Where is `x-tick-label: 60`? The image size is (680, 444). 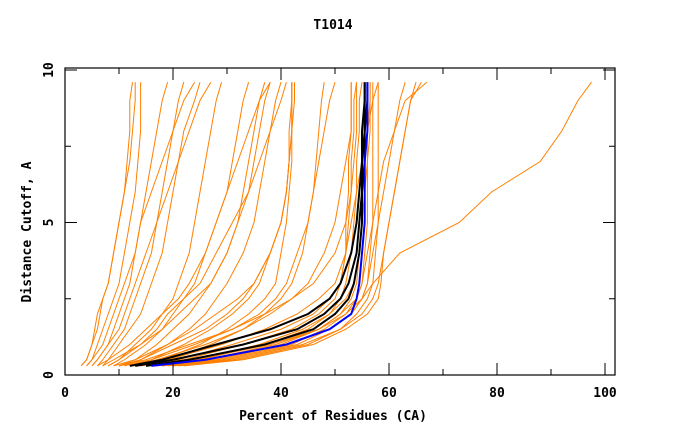
x-tick-label: 60 is located at coordinates (389, 393).